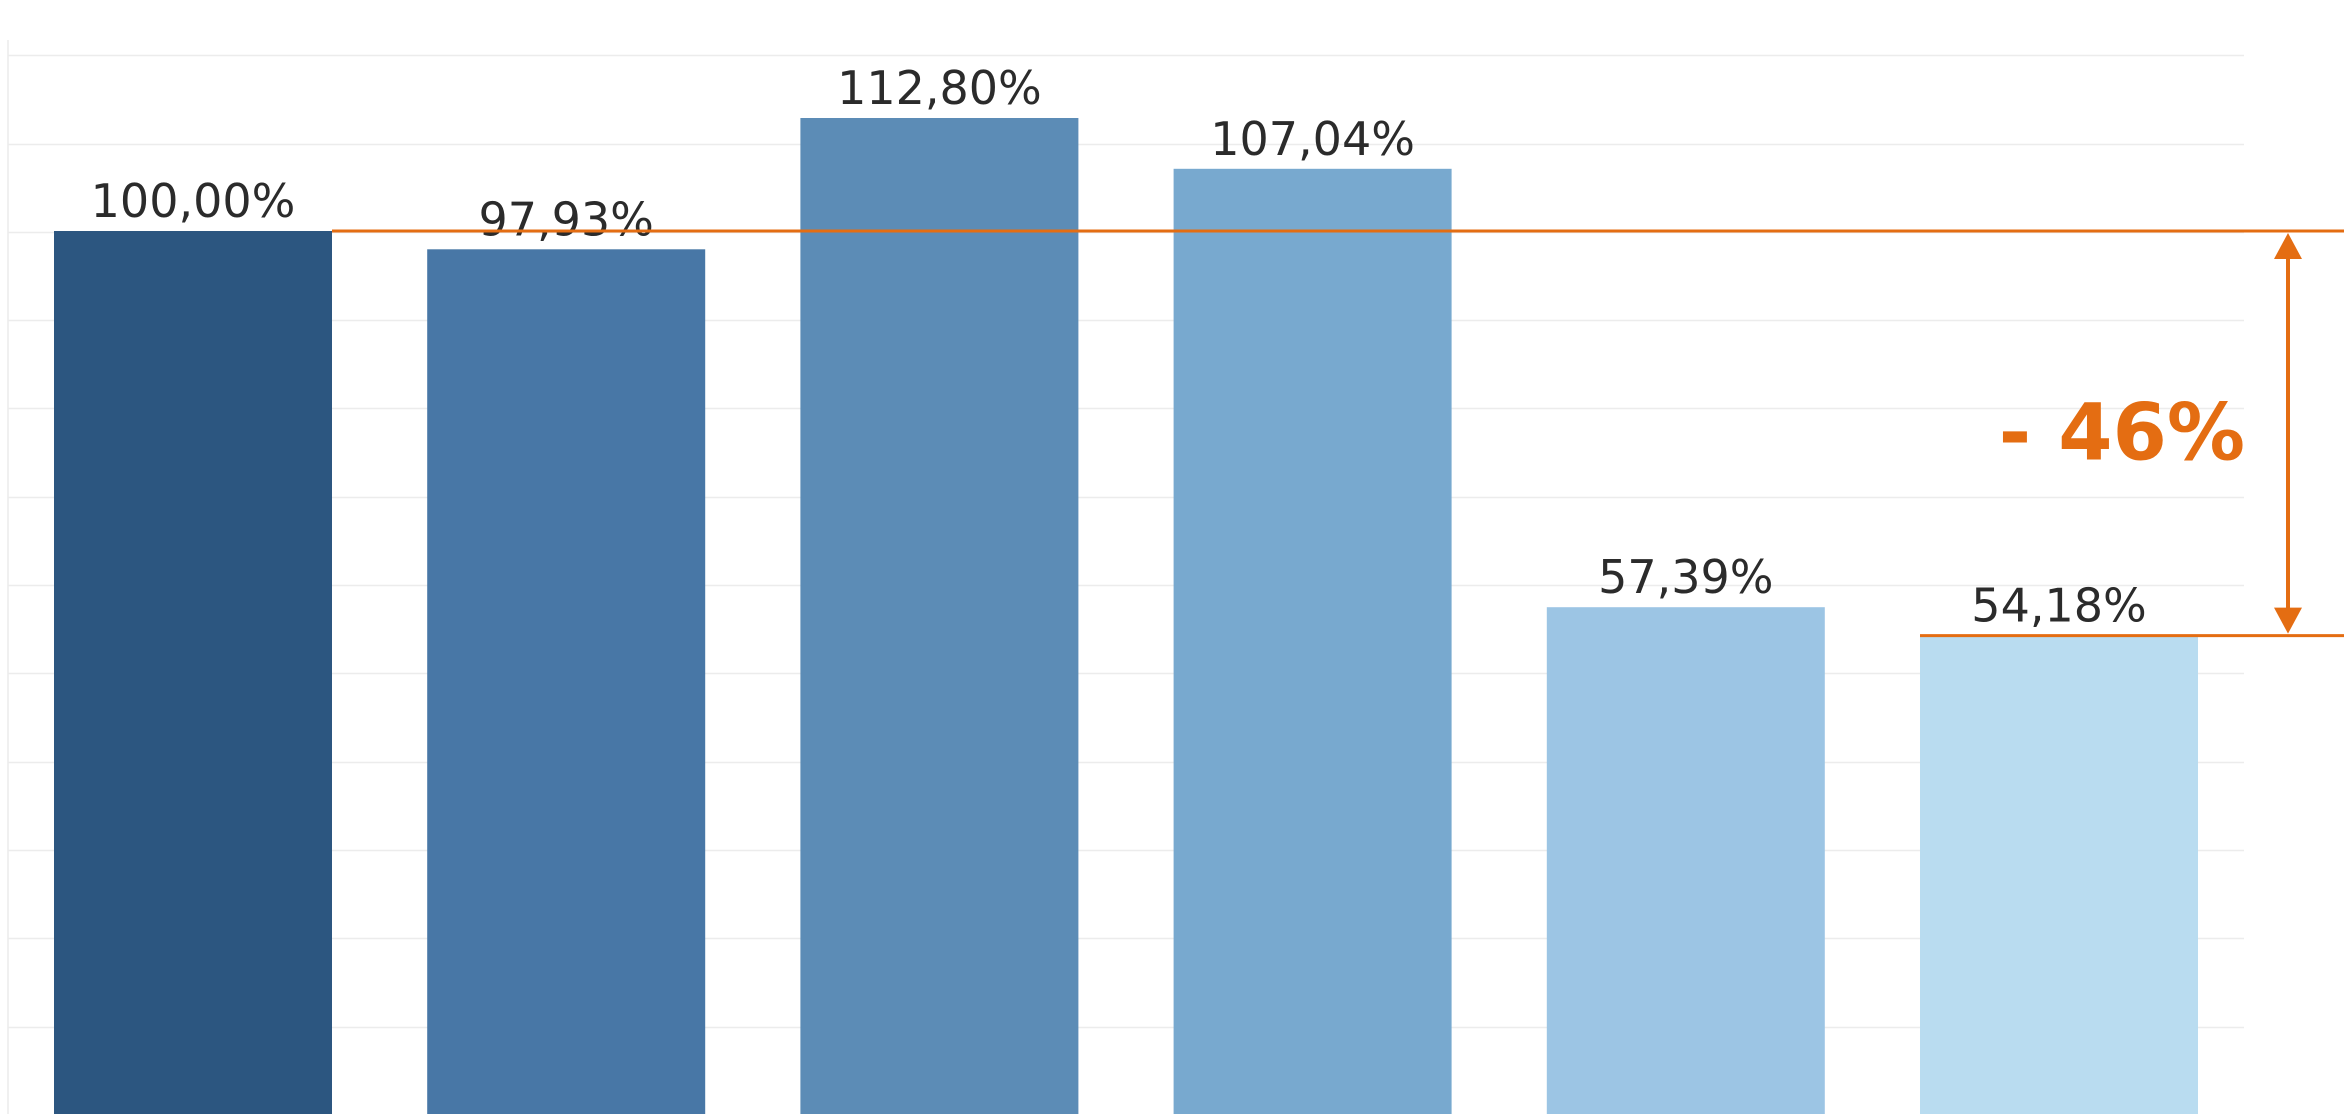 Image resolution: width=2344 pixels, height=1119 pixels. Describe the element at coordinates (2122, 433) in the screenshot. I see `change-percent-label: - 46%` at that location.